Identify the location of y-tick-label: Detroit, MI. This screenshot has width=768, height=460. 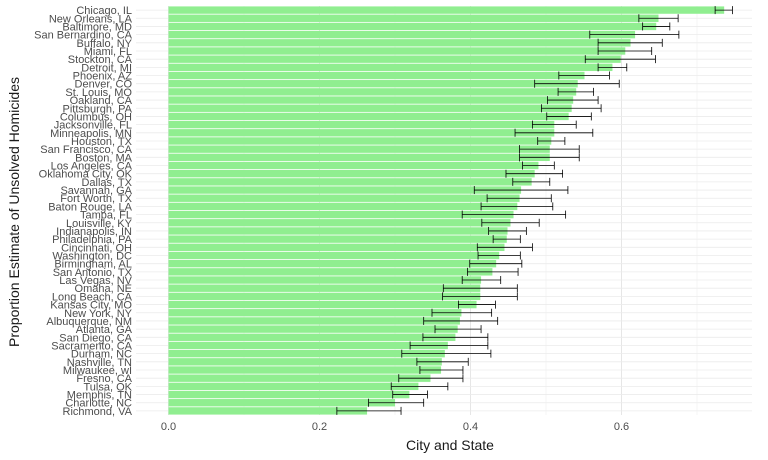
(106, 68).